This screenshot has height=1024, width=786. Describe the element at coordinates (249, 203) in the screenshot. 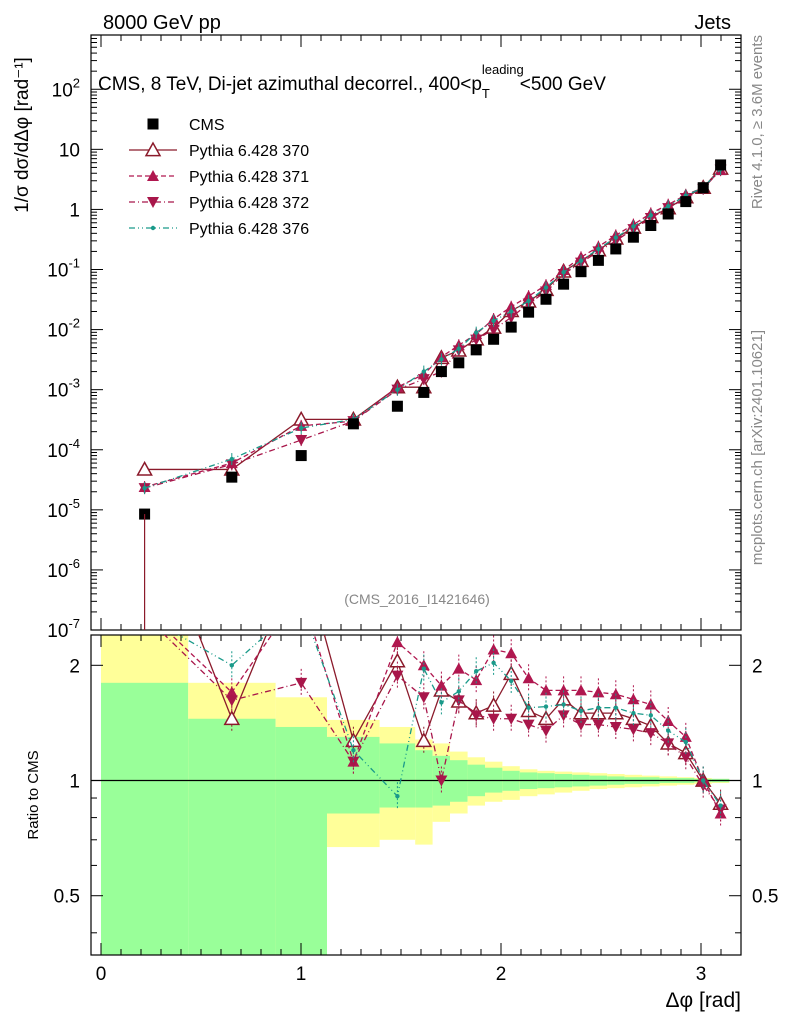

I see `legend-label: Pythia 6.428 372` at that location.